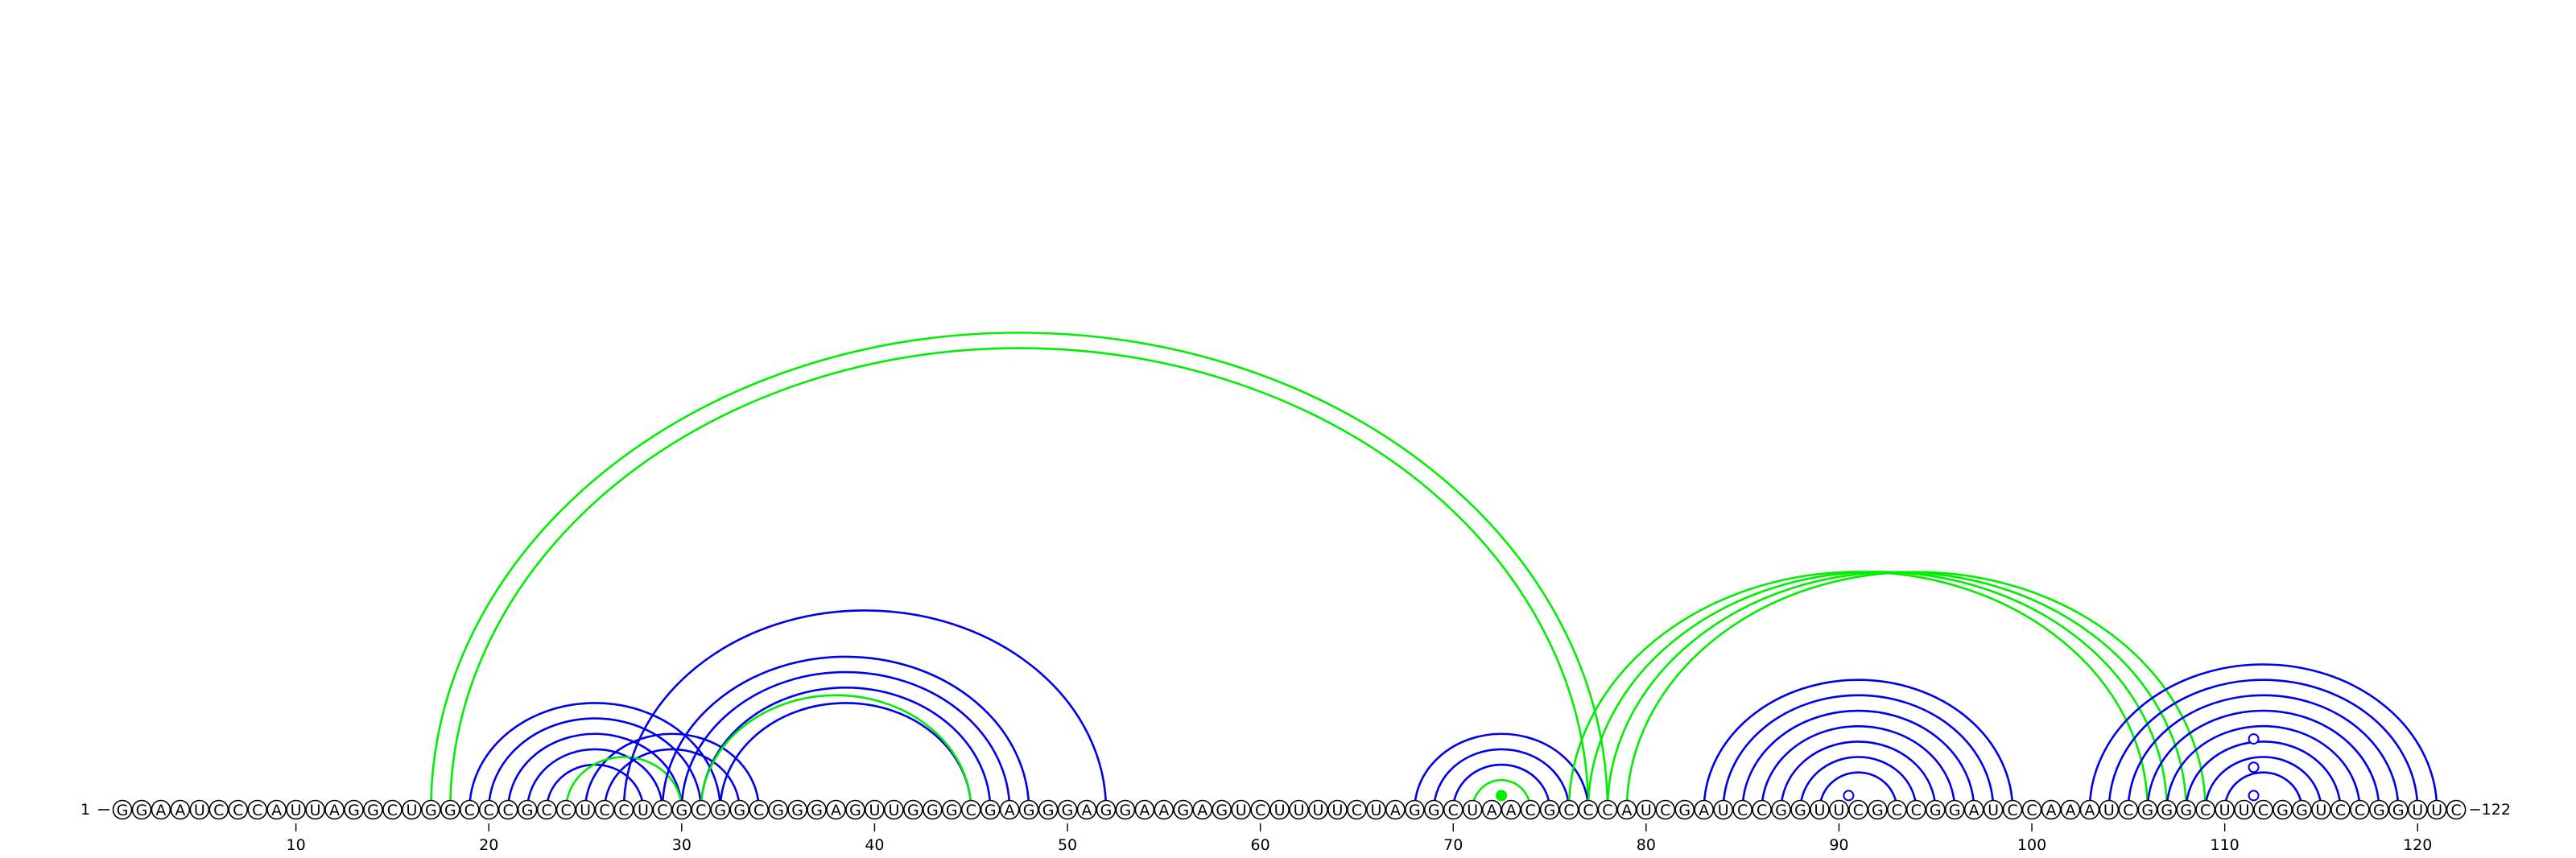  Describe the element at coordinates (2225, 845) in the screenshot. I see `tick-label: 110` at that location.